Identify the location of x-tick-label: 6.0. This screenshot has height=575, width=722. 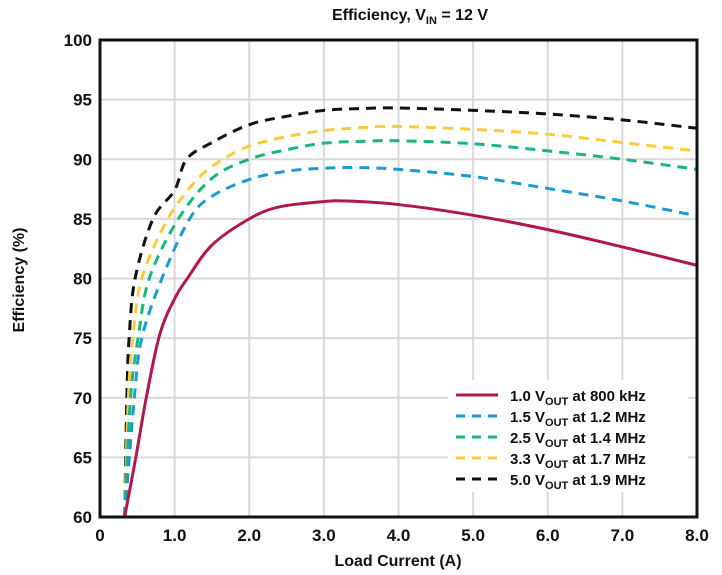
(548, 535).